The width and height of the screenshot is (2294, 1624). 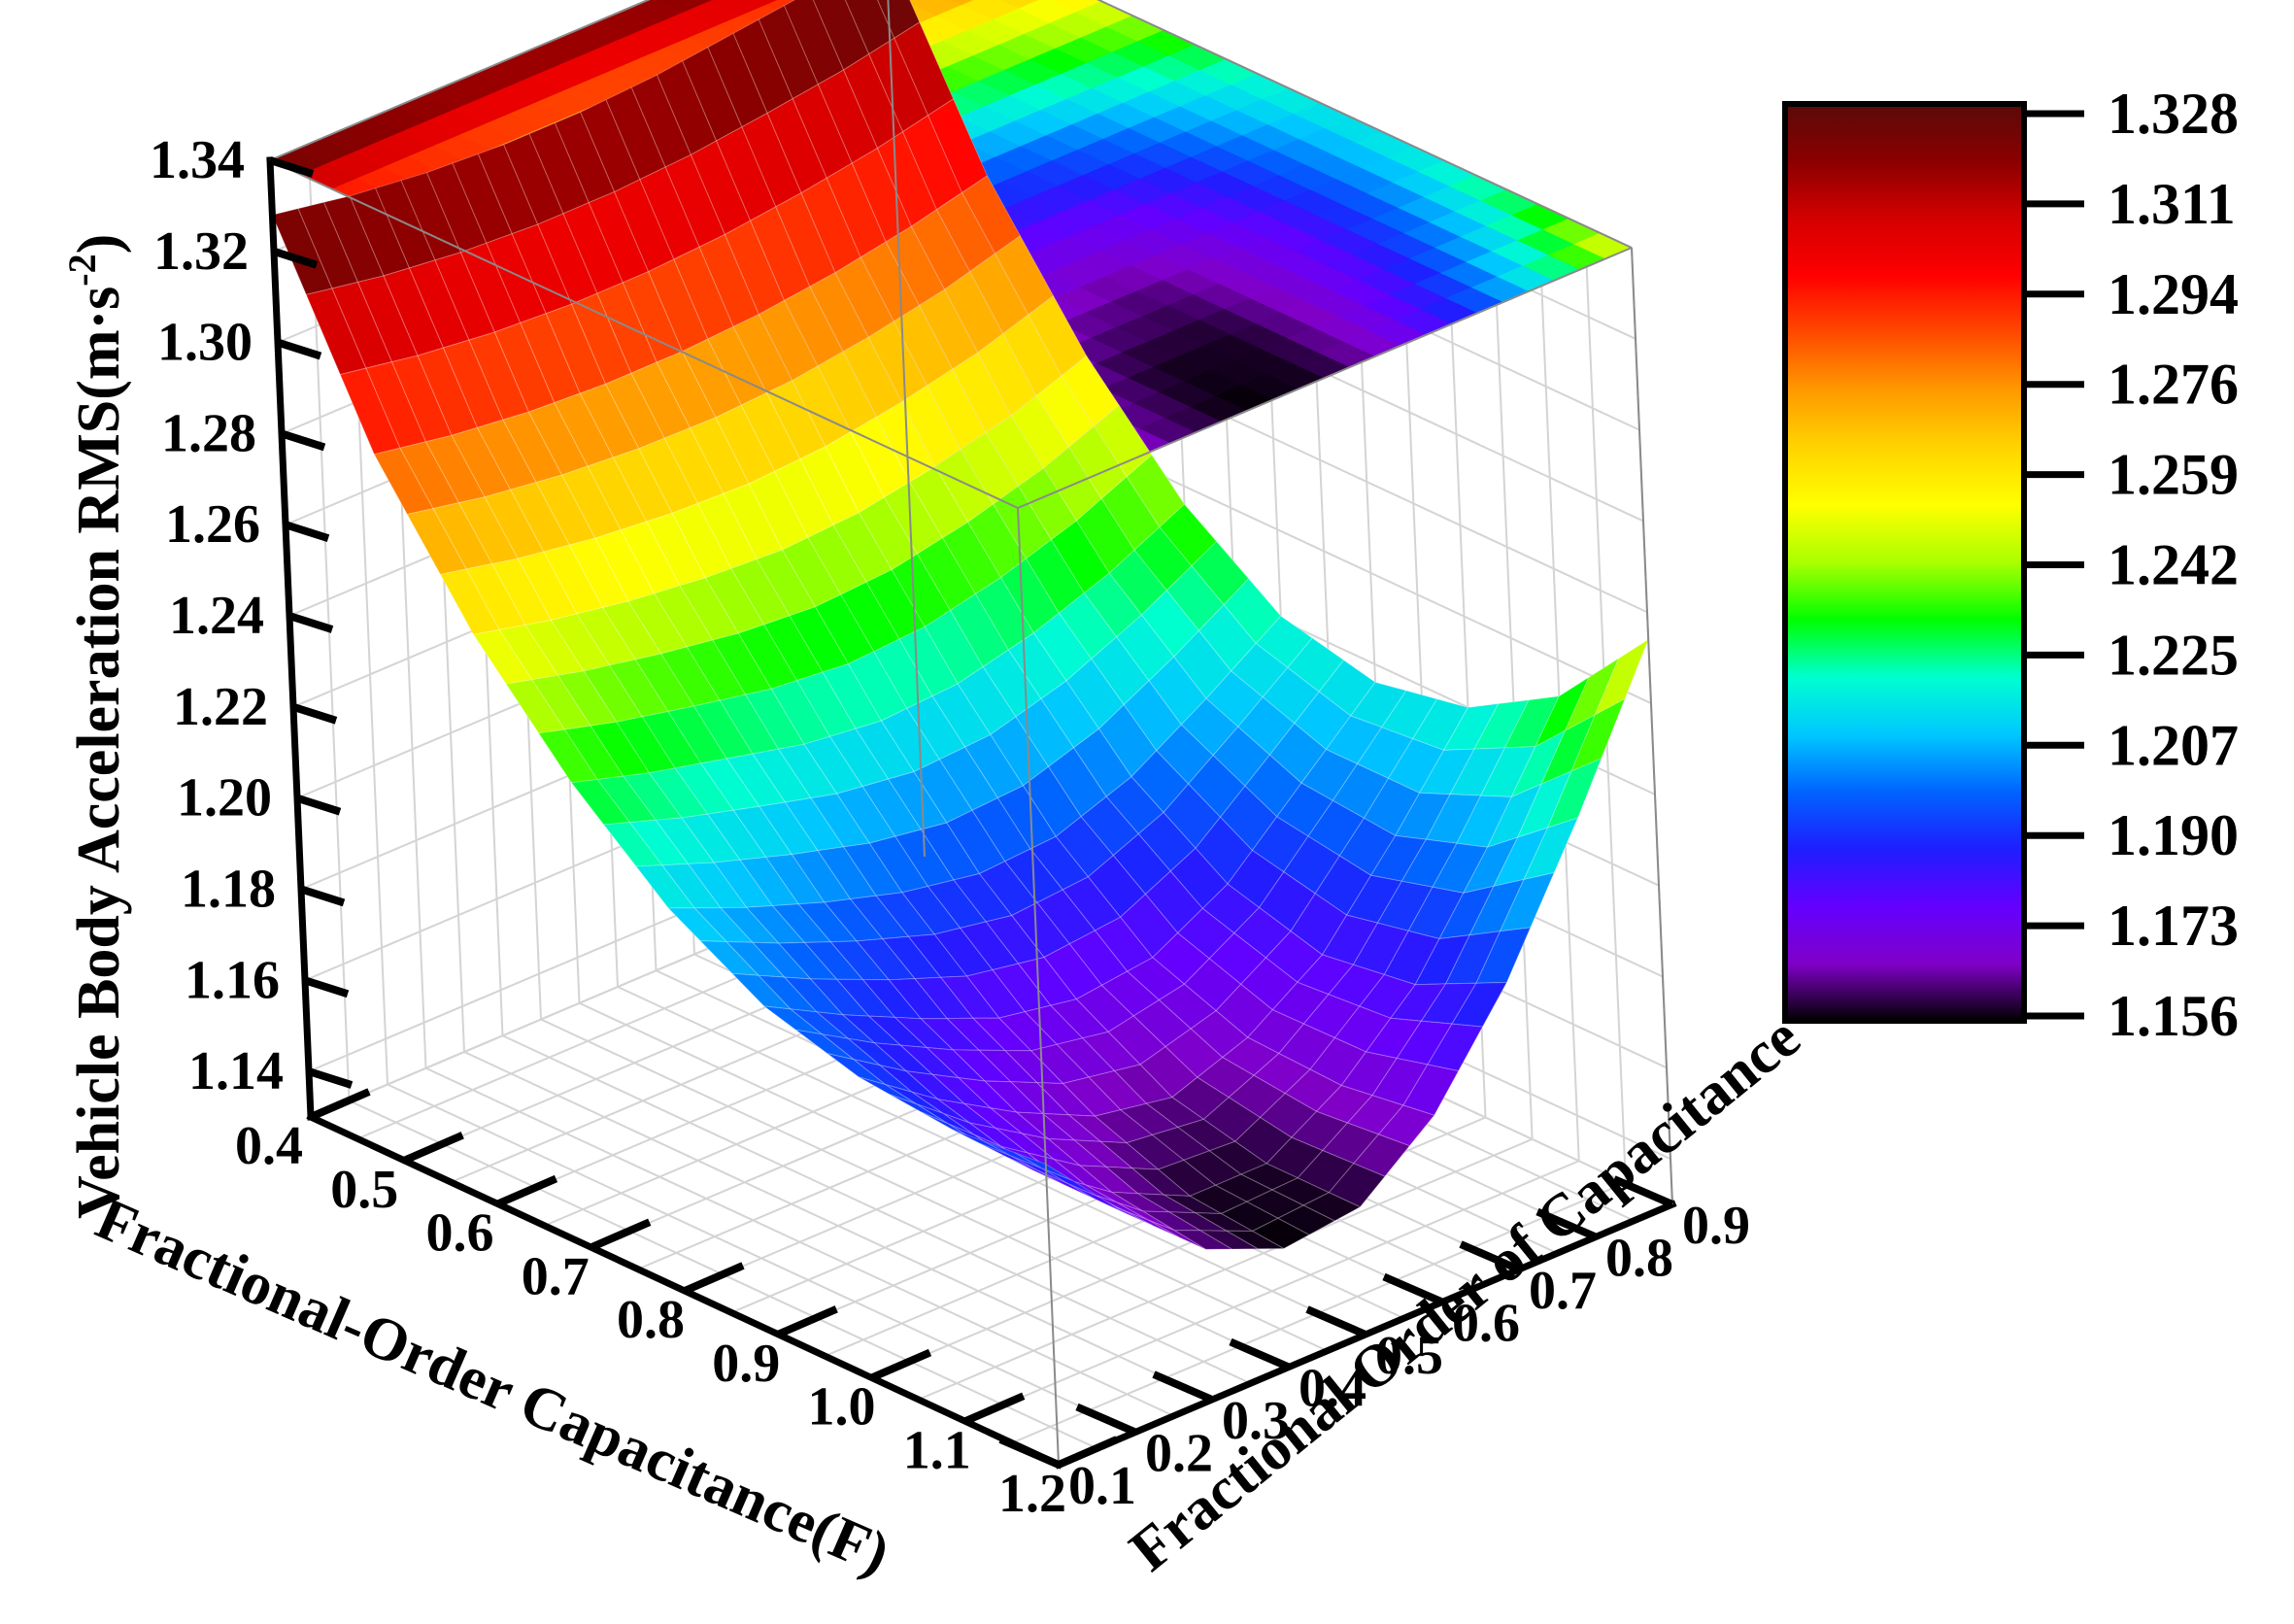 What do you see at coordinates (209, 433) in the screenshot?
I see `z-tick-label: 1.28` at bounding box center [209, 433].